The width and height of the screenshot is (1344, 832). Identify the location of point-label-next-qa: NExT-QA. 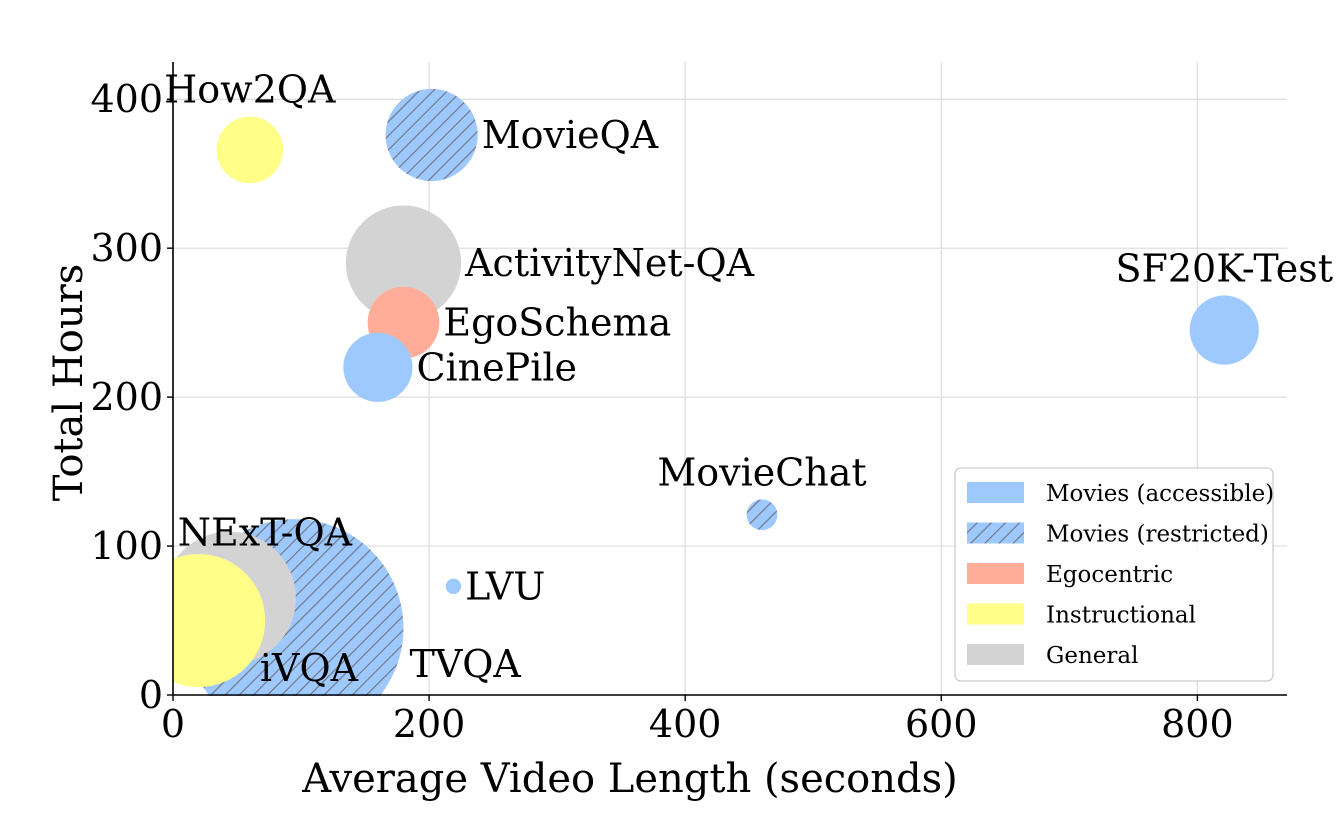
(265, 533).